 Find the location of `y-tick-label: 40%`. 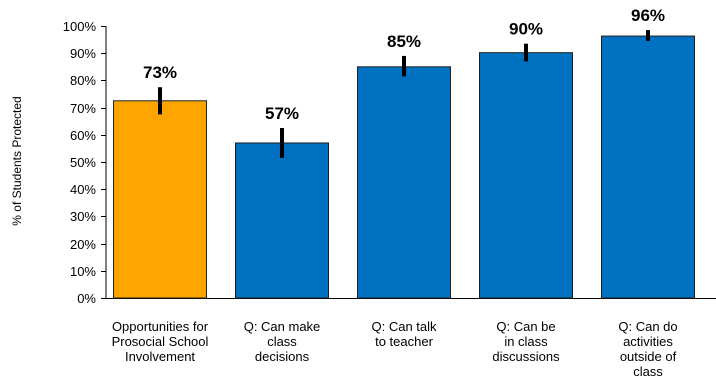

y-tick-label: 40% is located at coordinates (83, 189).